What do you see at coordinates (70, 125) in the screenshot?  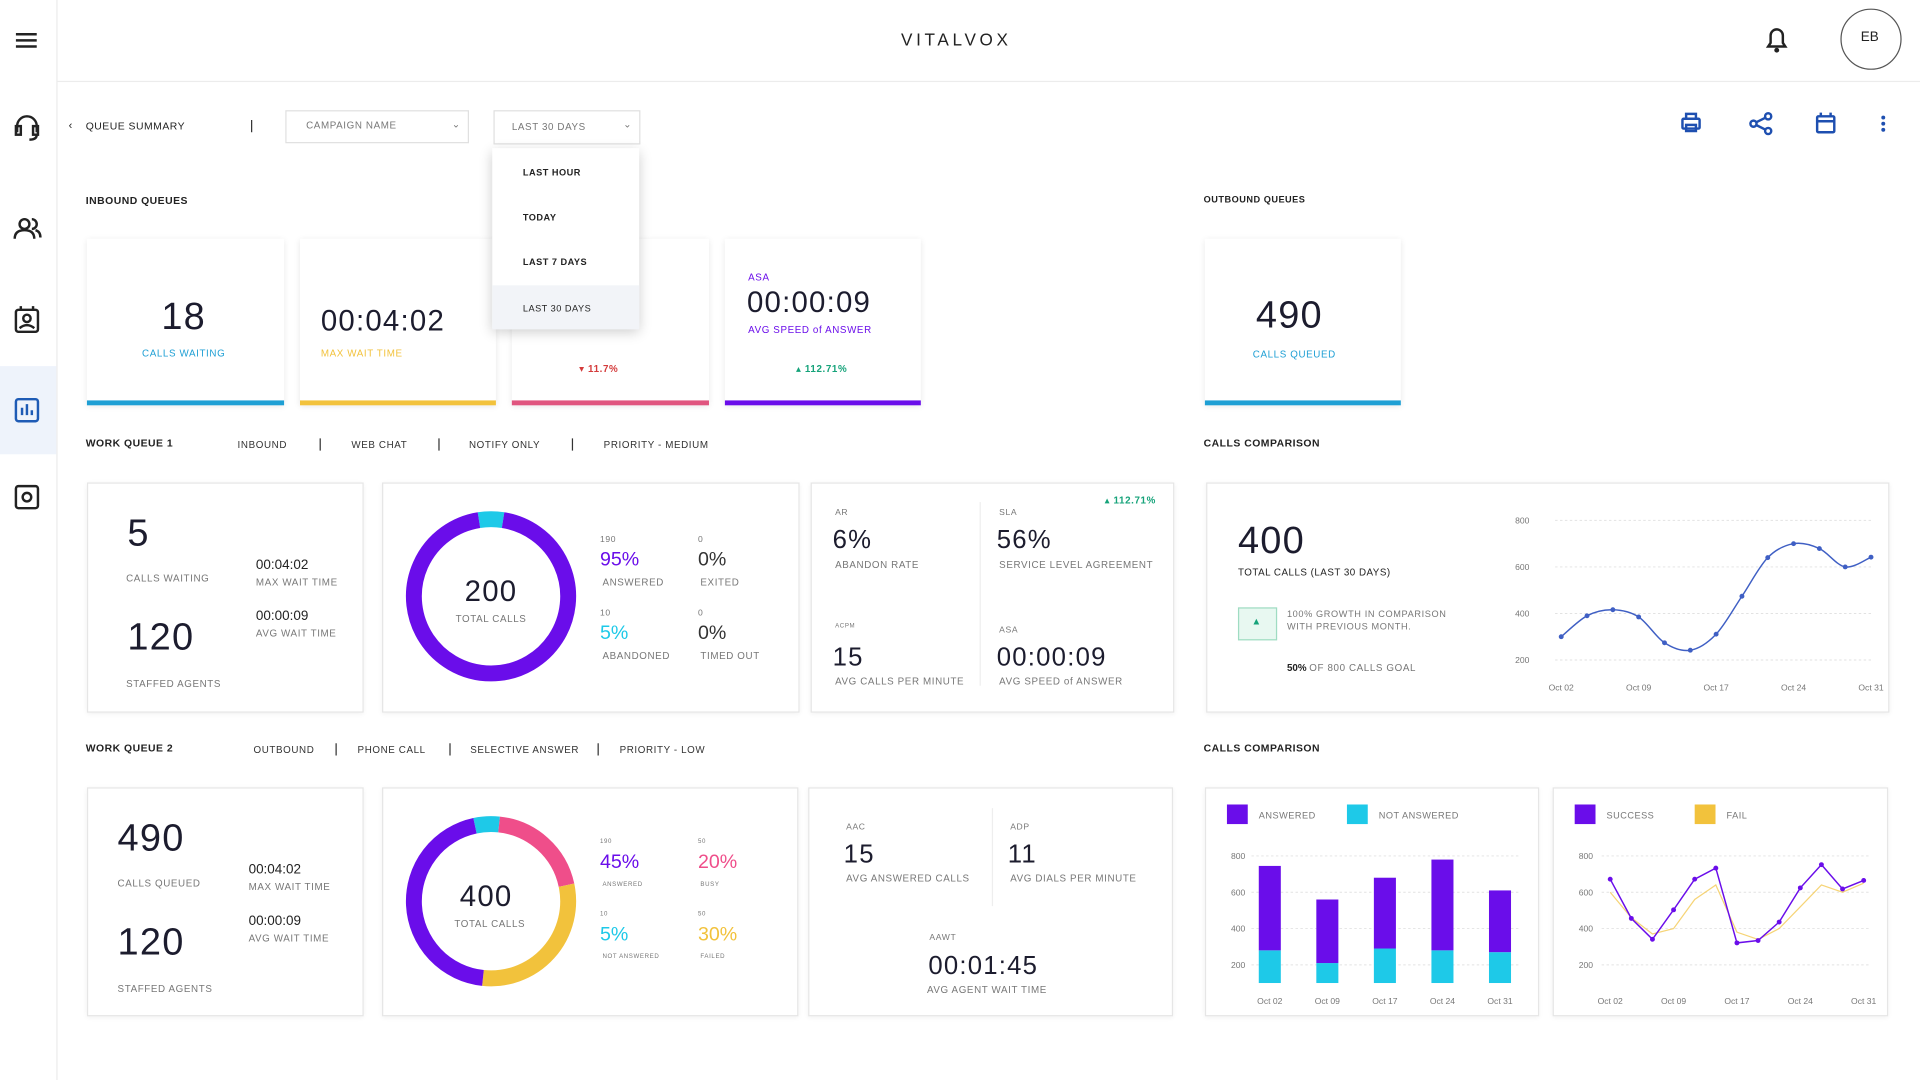 I see `back-icon: ‹` at bounding box center [70, 125].